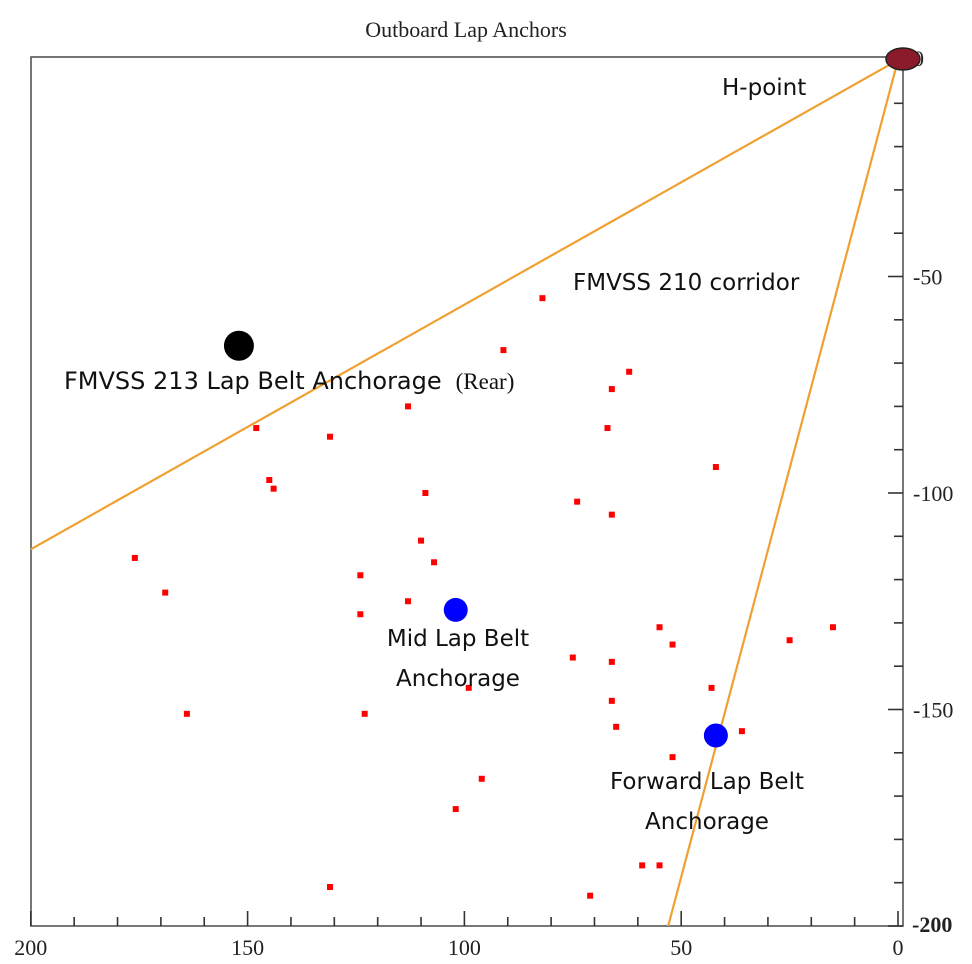 The height and width of the screenshot is (964, 972). Describe the element at coordinates (464, 918) in the screenshot. I see `x-ticks` at that location.